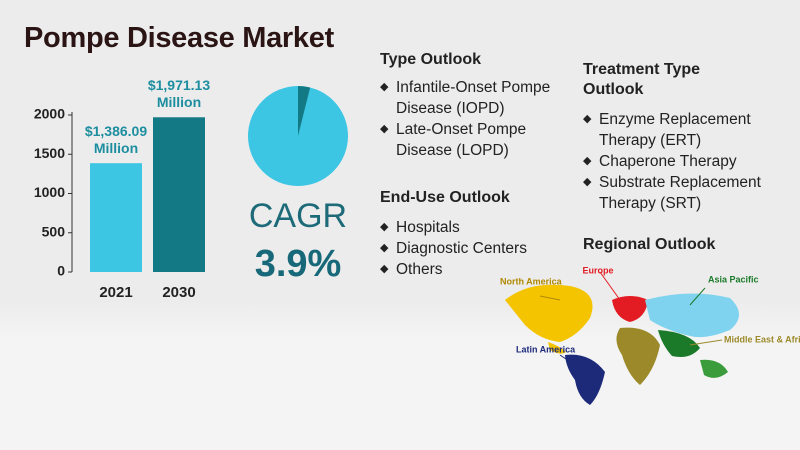 This screenshot has height=450, width=800. I want to click on world-map, so click(622, 338).